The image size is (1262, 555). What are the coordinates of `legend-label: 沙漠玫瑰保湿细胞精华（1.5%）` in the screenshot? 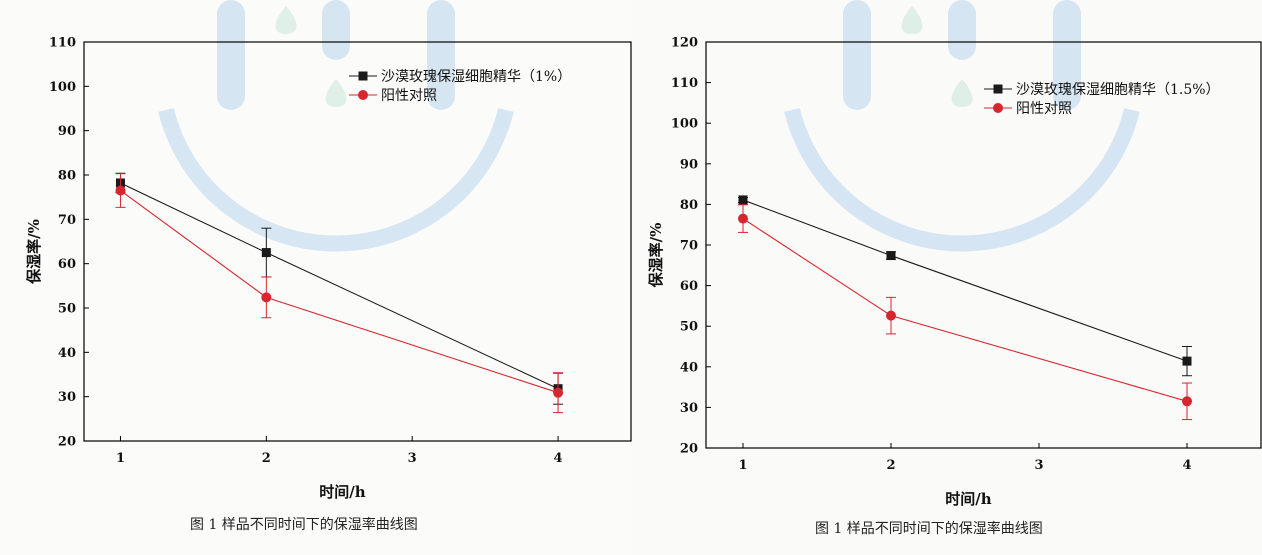 It's located at (1118, 90).